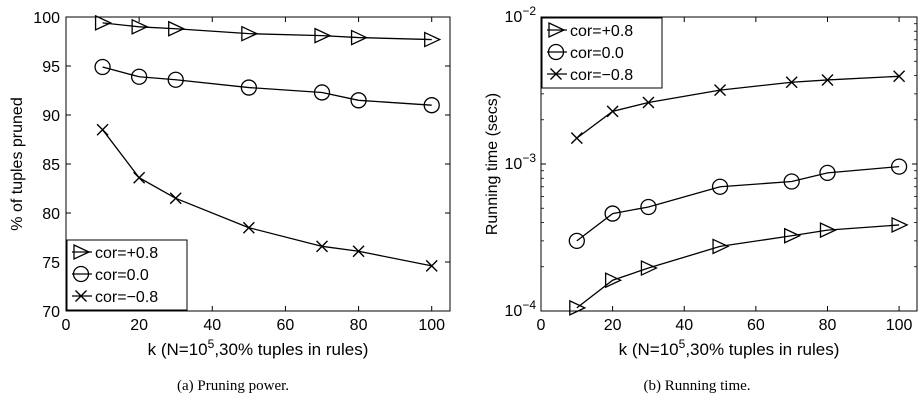 The height and width of the screenshot is (401, 922). I want to click on y-tick-label: 10−3, so click(521, 162).